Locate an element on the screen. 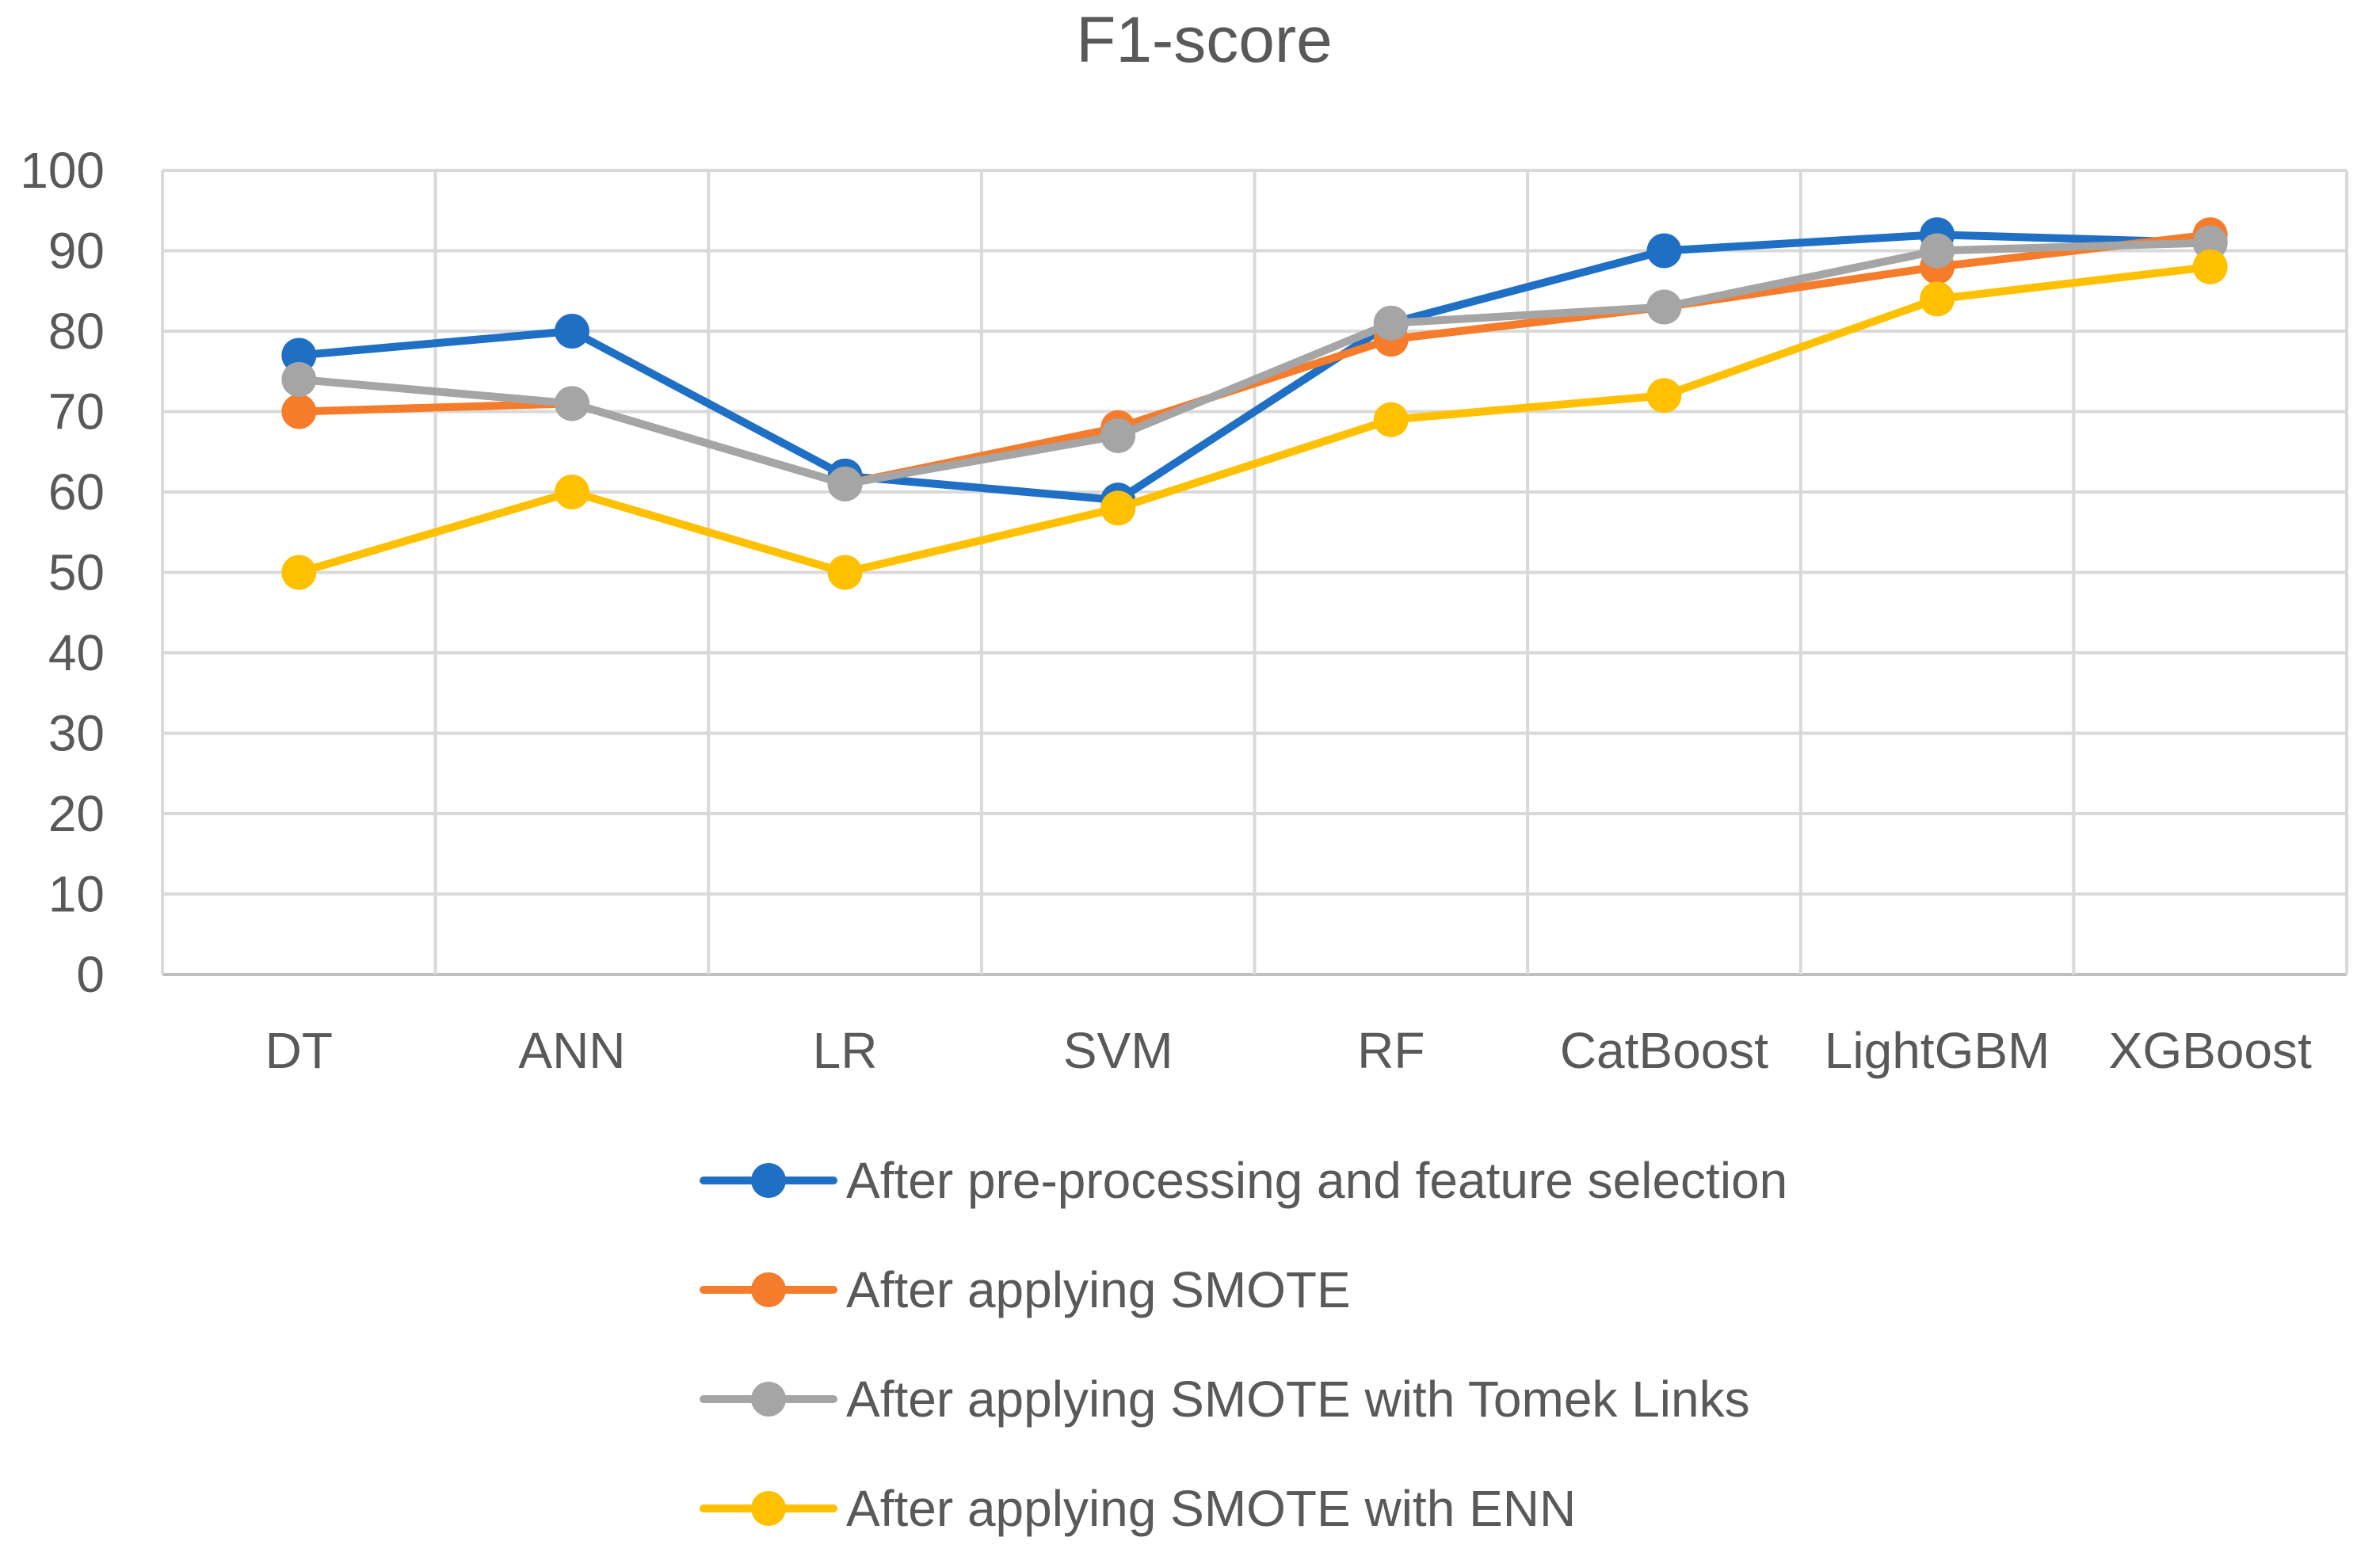 This screenshot has height=1556, width=2380. legend-label: After applying SMOTE is located at coordinates (1098, 1289).